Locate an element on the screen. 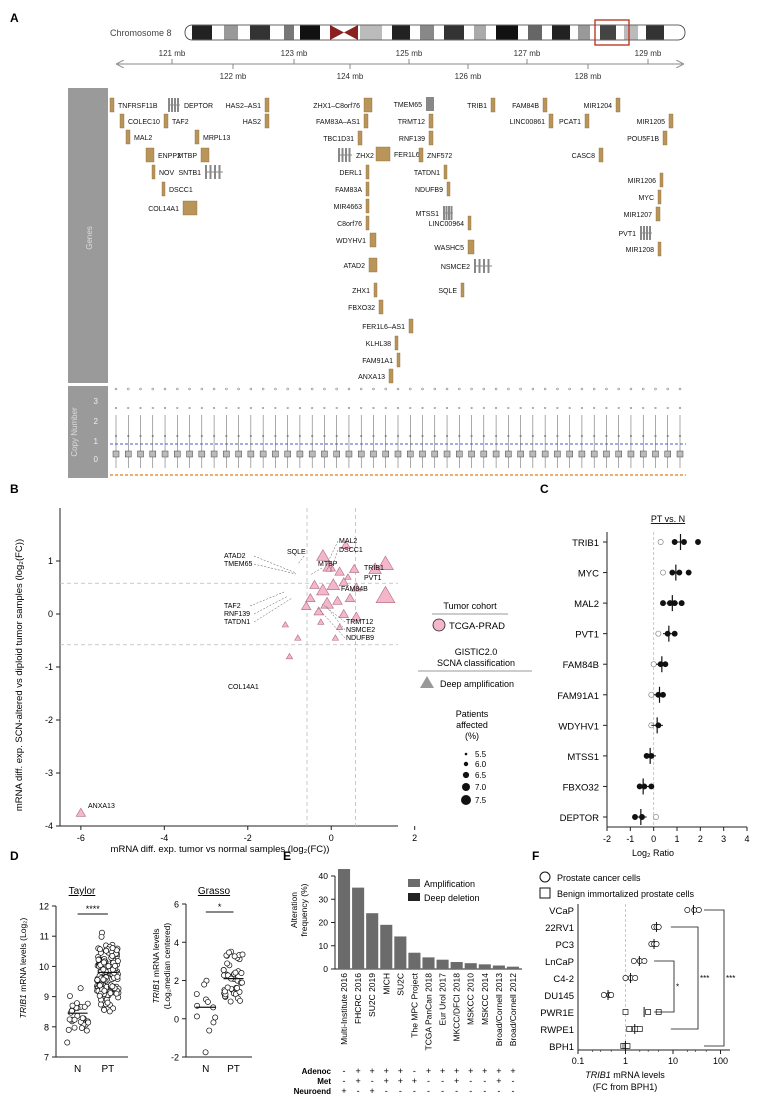  gene-label: COL14A1 is located at coordinates (163, 209).